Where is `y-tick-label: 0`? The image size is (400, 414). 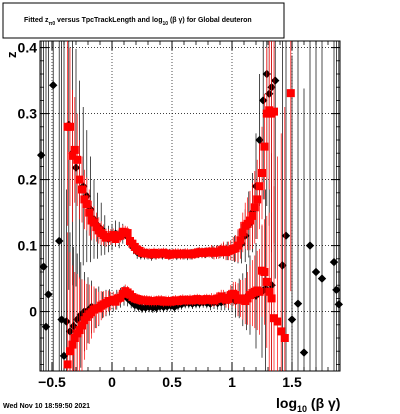 y-tick-label: 0 is located at coordinates (33, 312).